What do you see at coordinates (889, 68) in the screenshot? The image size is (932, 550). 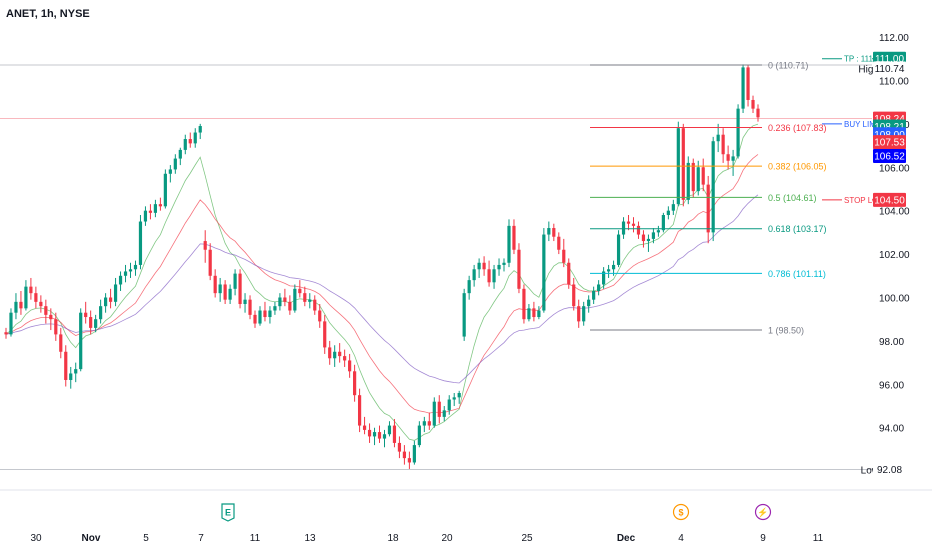 I see `price-label-box` at bounding box center [889, 68].